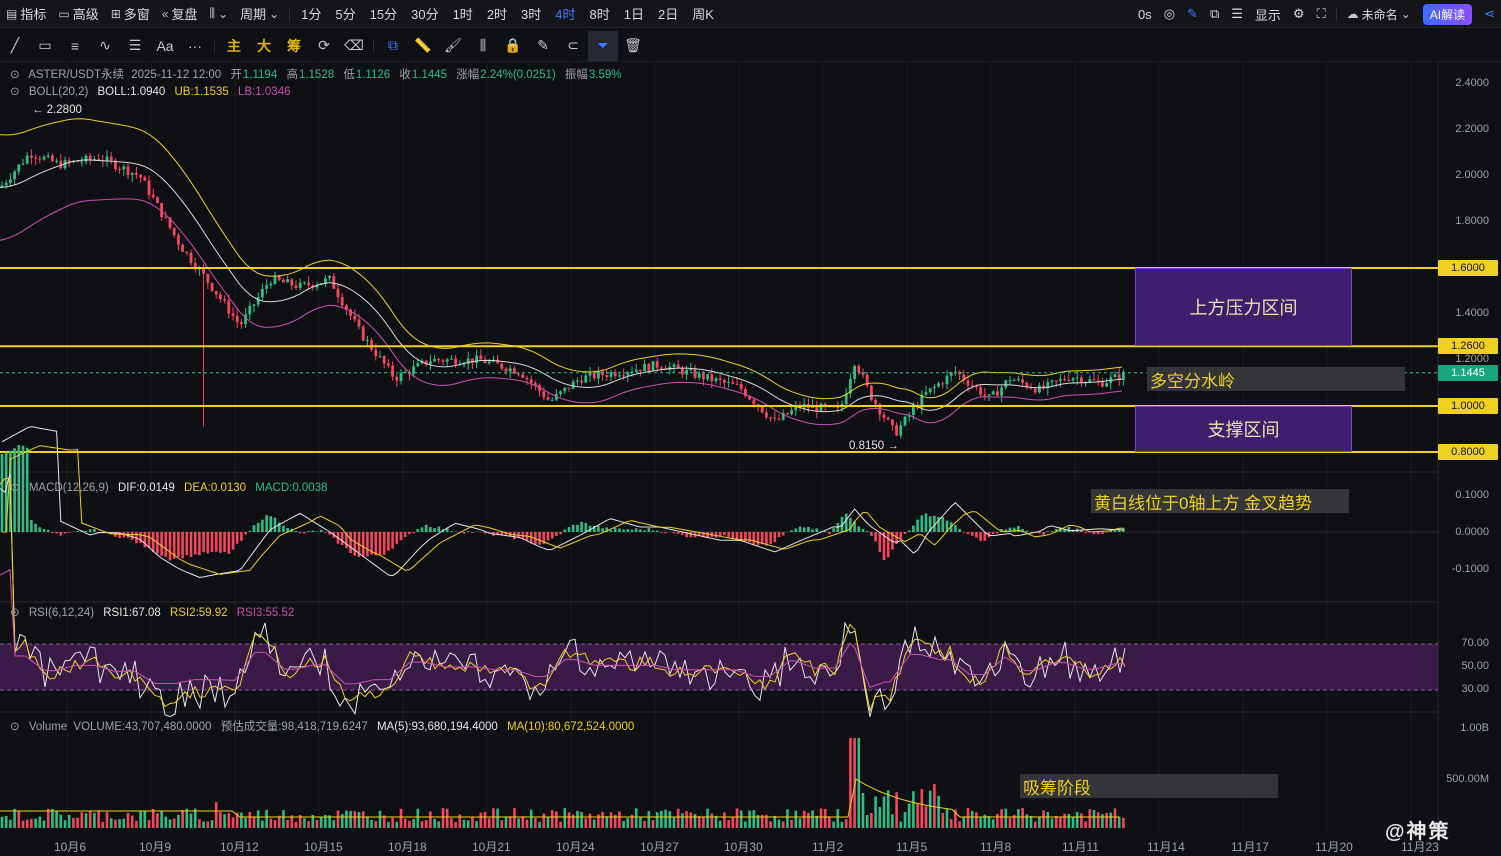  I want to click on main-indicator-button: 主, so click(234, 45).